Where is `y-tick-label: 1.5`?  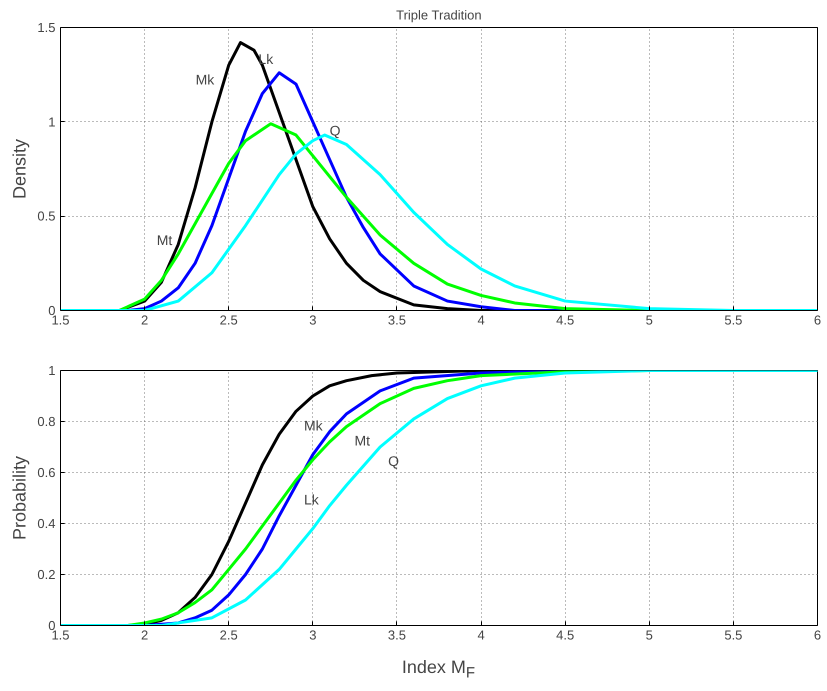
y-tick-label: 1.5 is located at coordinates (46, 27).